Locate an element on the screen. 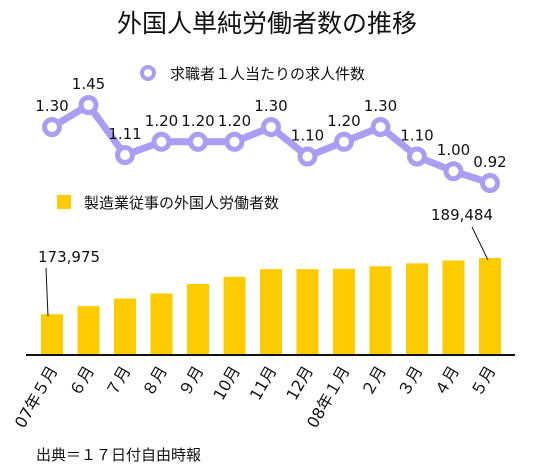  x-tick-label: ８月 is located at coordinates (155, 381).